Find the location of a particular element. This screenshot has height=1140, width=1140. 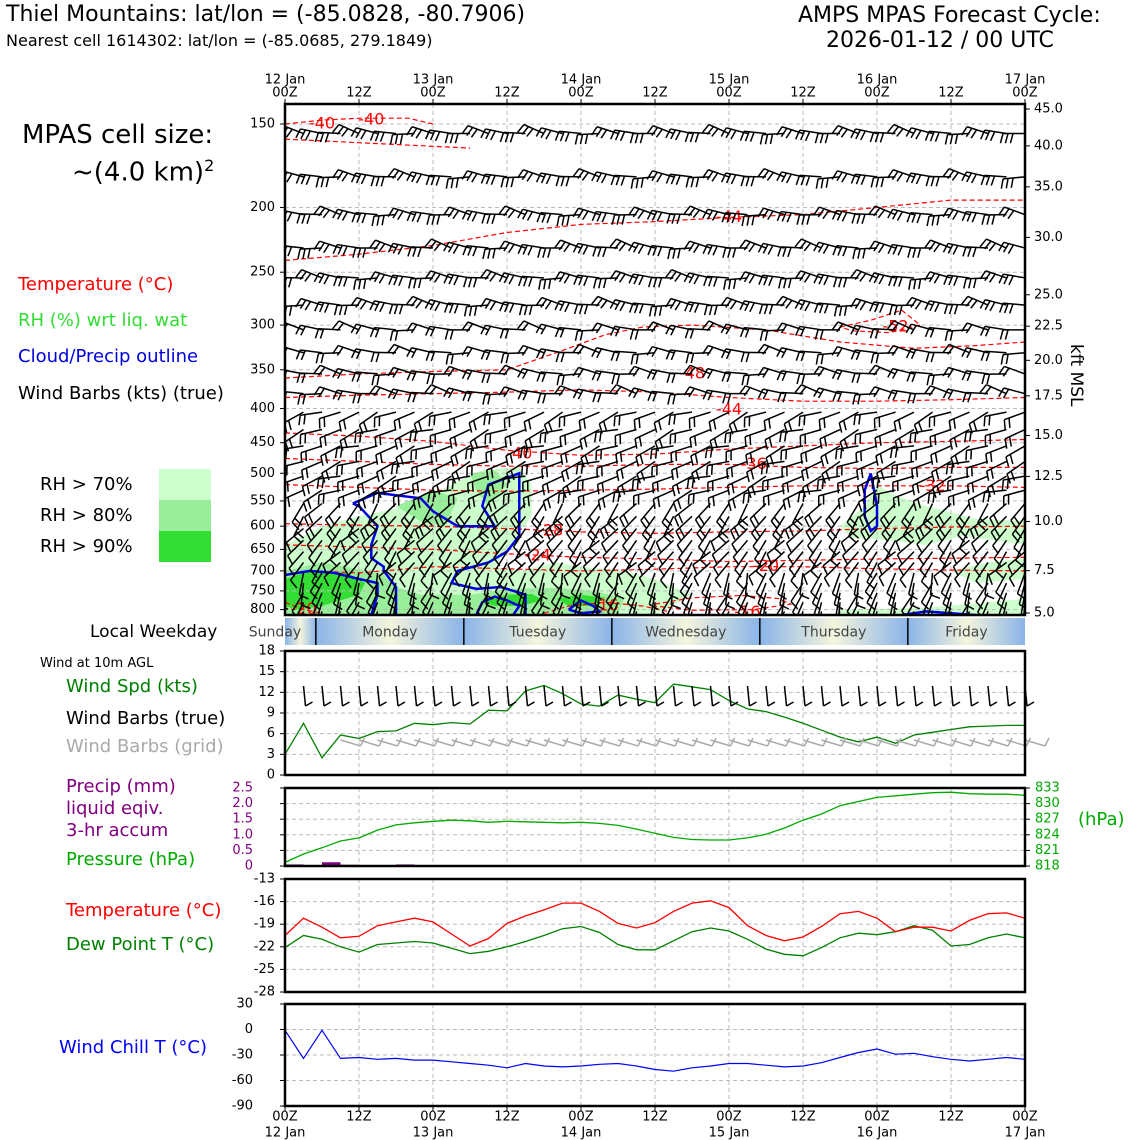

grid-wind-barb is located at coordinates (445, 742).